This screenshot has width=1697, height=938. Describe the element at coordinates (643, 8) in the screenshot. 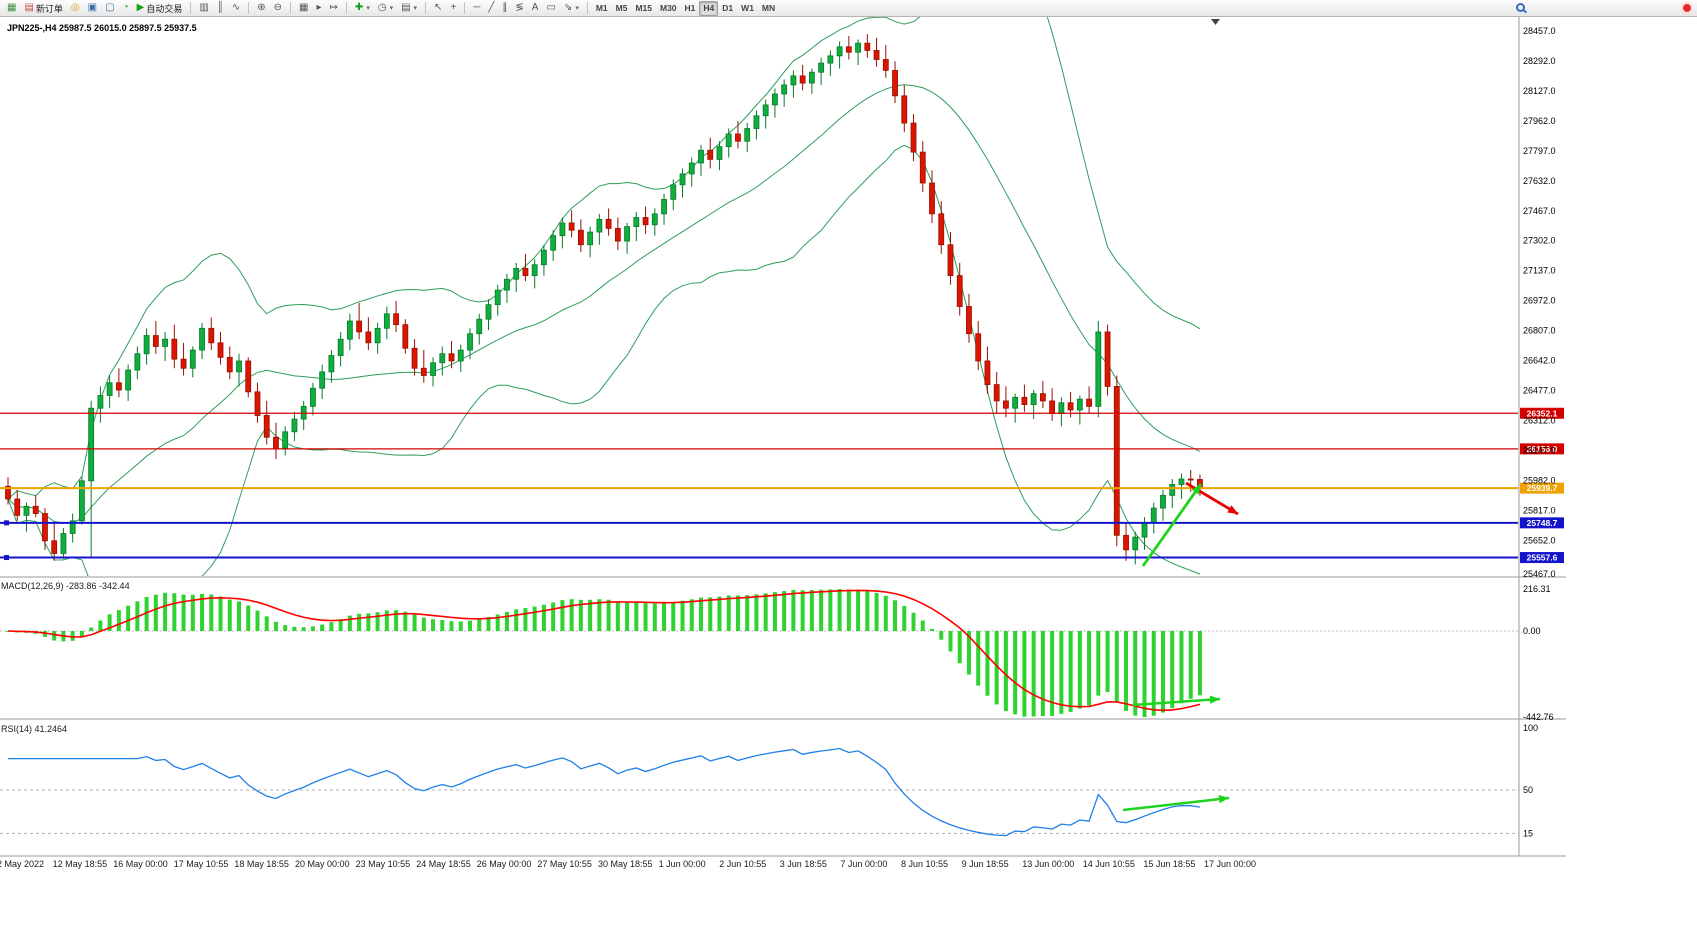

I see `timeframe-m15: M15` at that location.